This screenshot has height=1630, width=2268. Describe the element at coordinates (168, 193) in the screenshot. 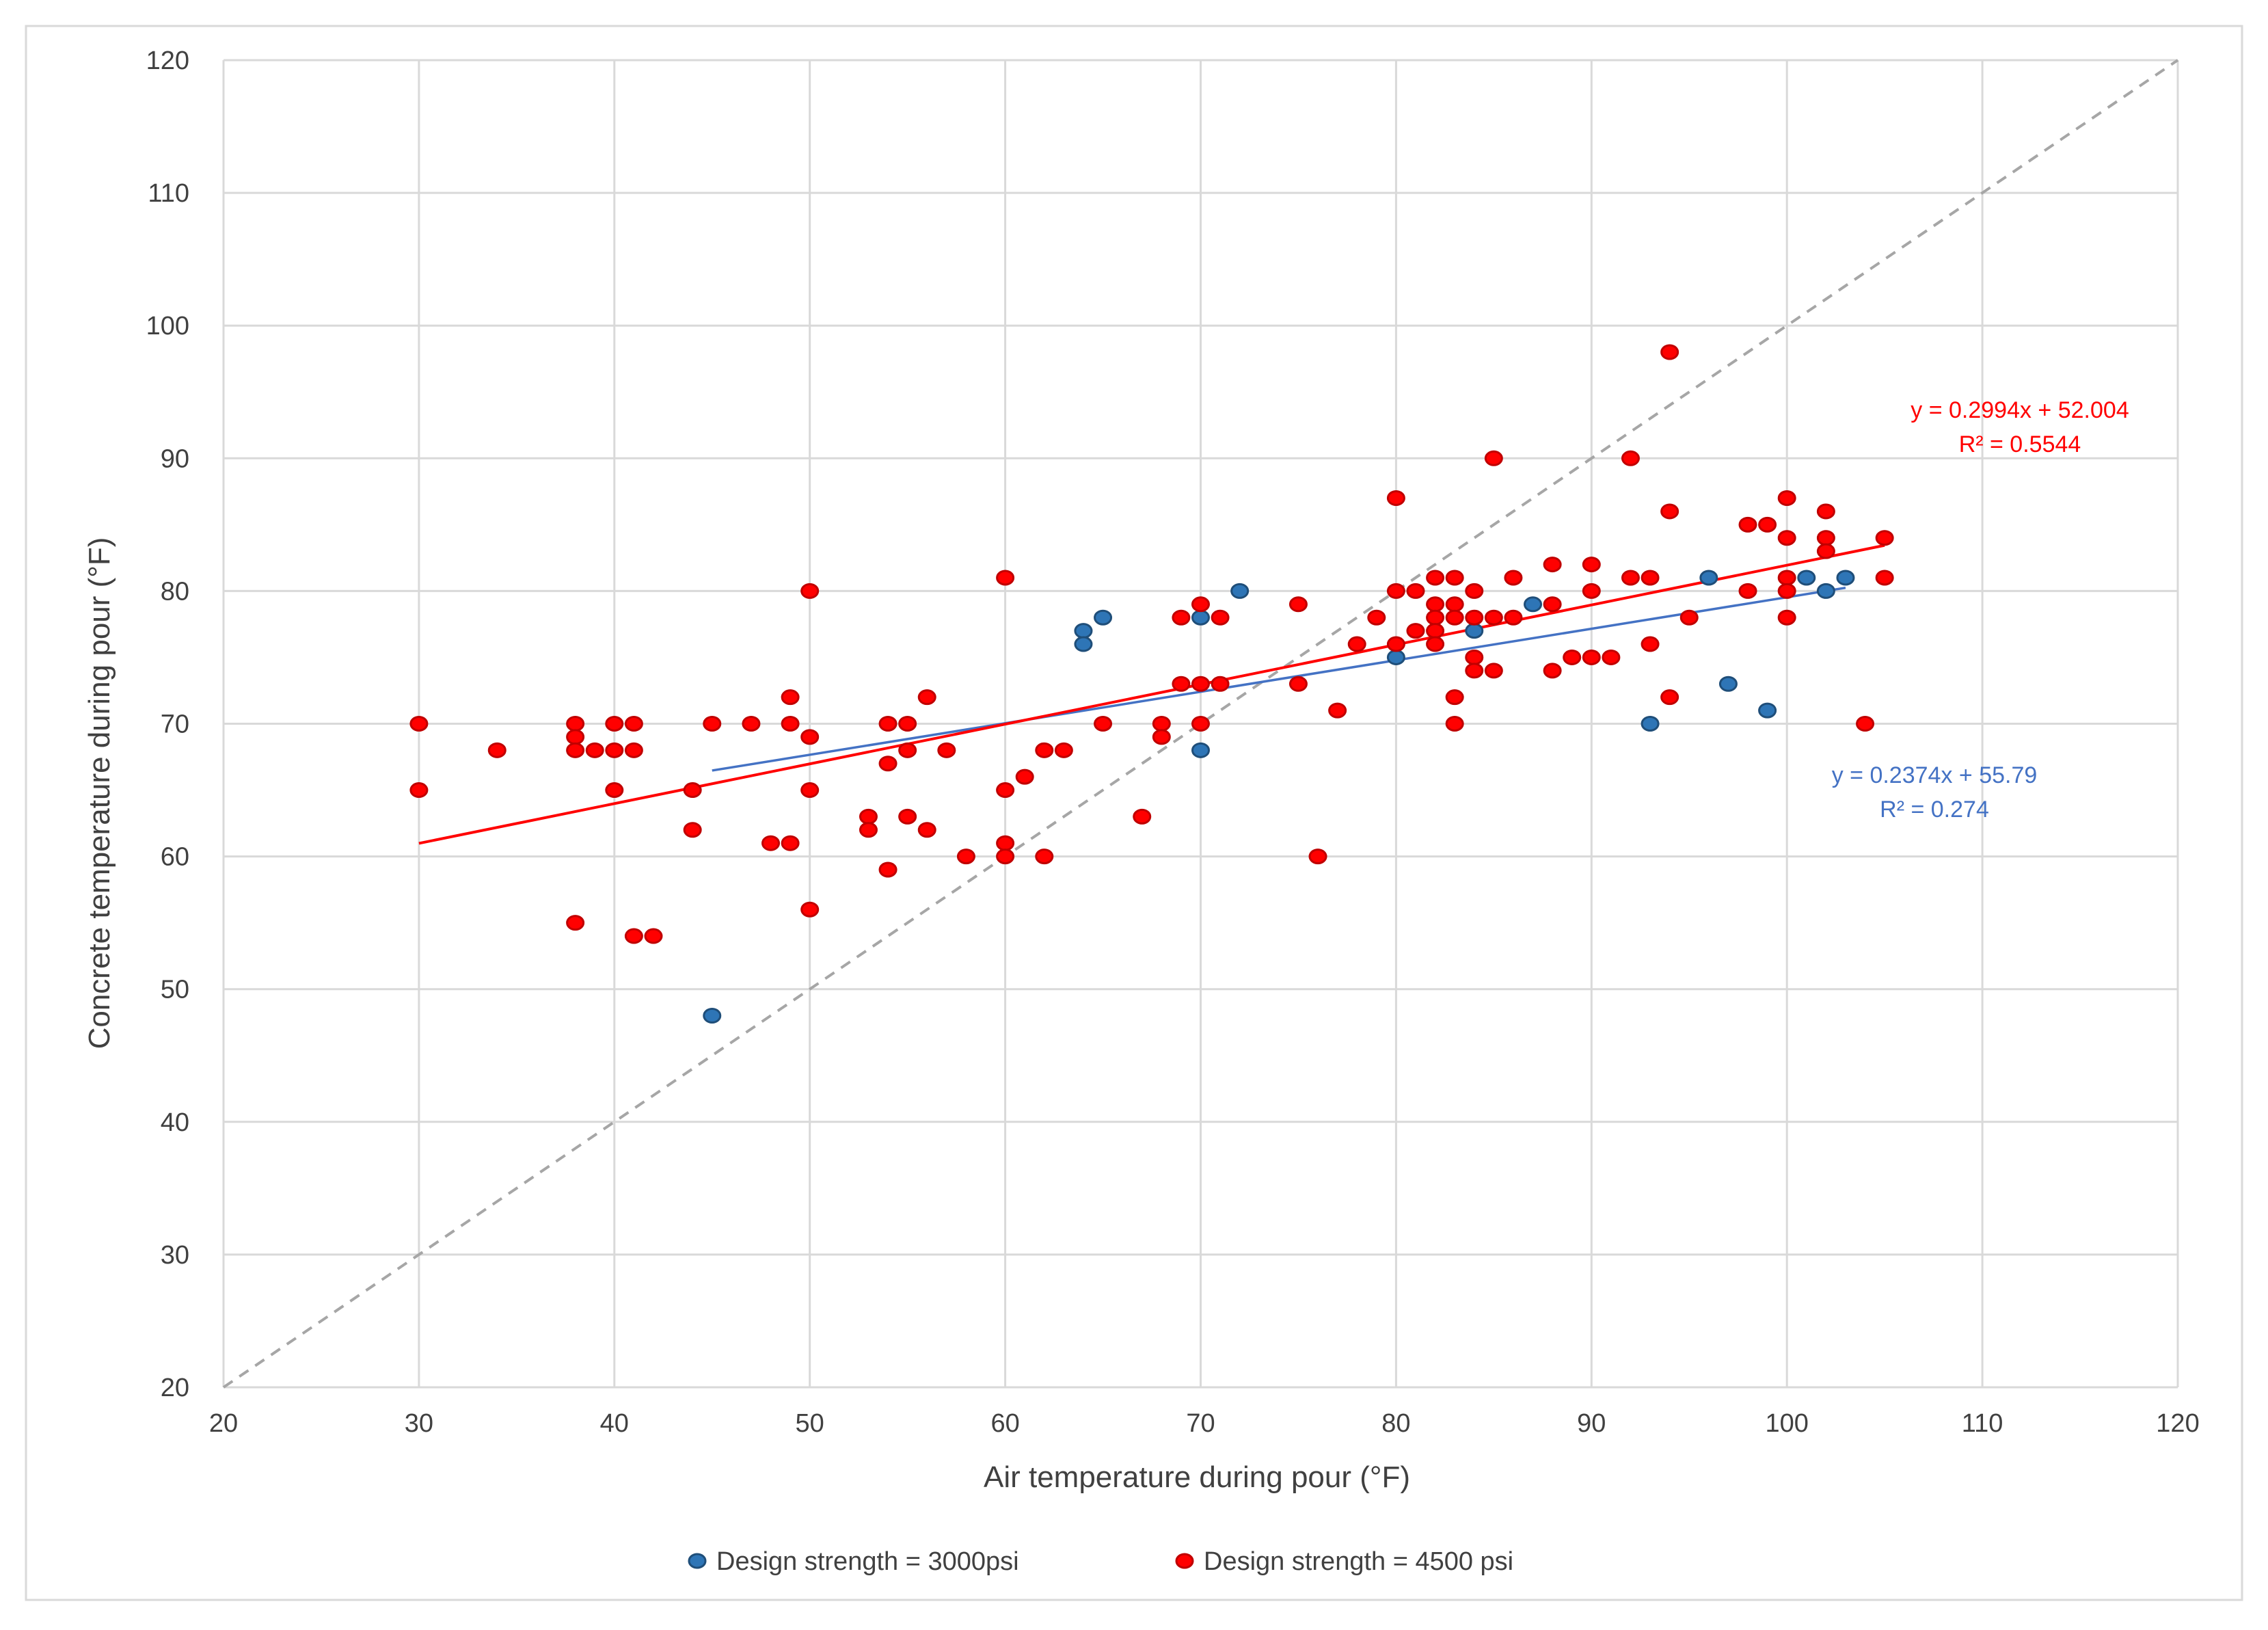

I see `y-tick-label: 110` at that location.